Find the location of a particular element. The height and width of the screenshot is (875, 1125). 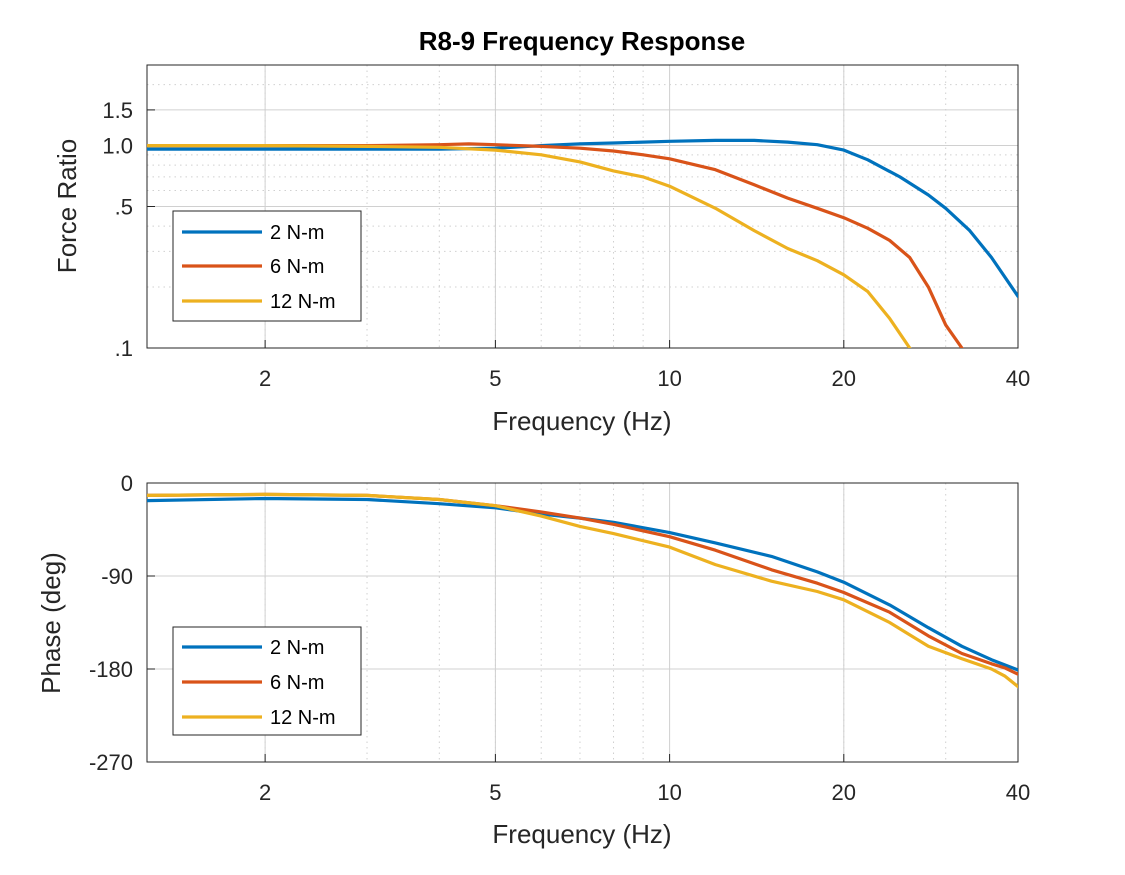

y-tick-label: .5 is located at coordinates (124, 207).